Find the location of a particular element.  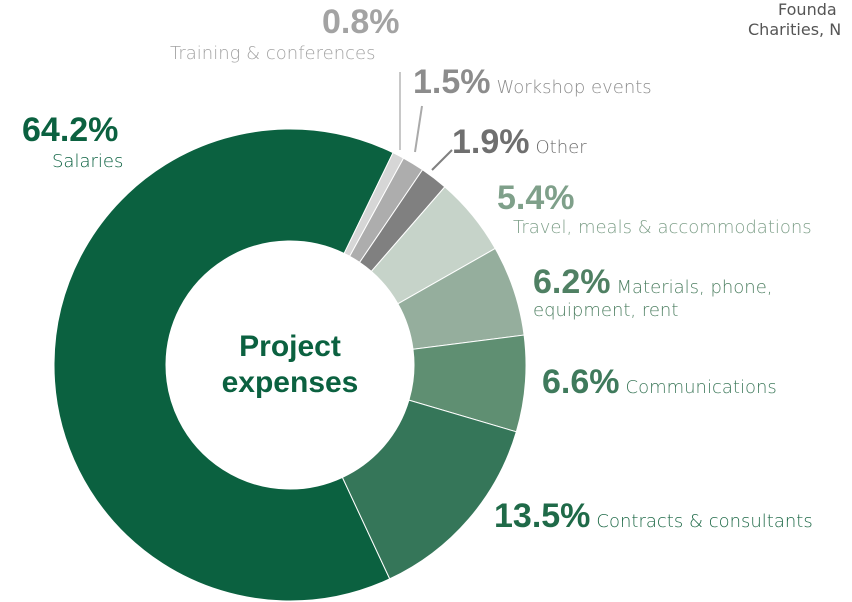

category-label: Contracts & consultants is located at coordinates (704, 521).